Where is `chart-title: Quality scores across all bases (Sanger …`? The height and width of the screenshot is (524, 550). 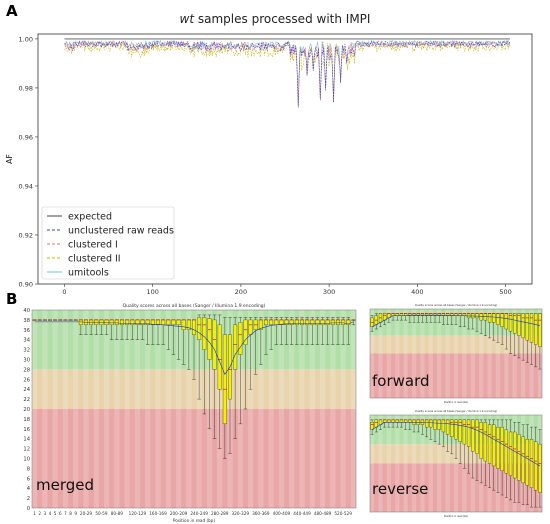
chart-title: Quality scores across all bases (Sanger … is located at coordinates (194, 306).